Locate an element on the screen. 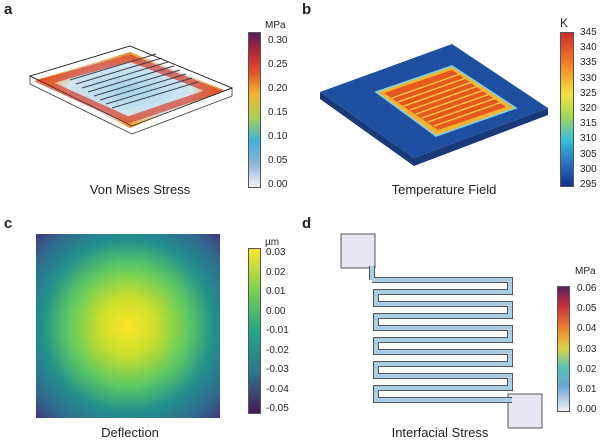 This screenshot has width=600, height=442. colorbar-tick-label: -0.03 is located at coordinates (277, 369).